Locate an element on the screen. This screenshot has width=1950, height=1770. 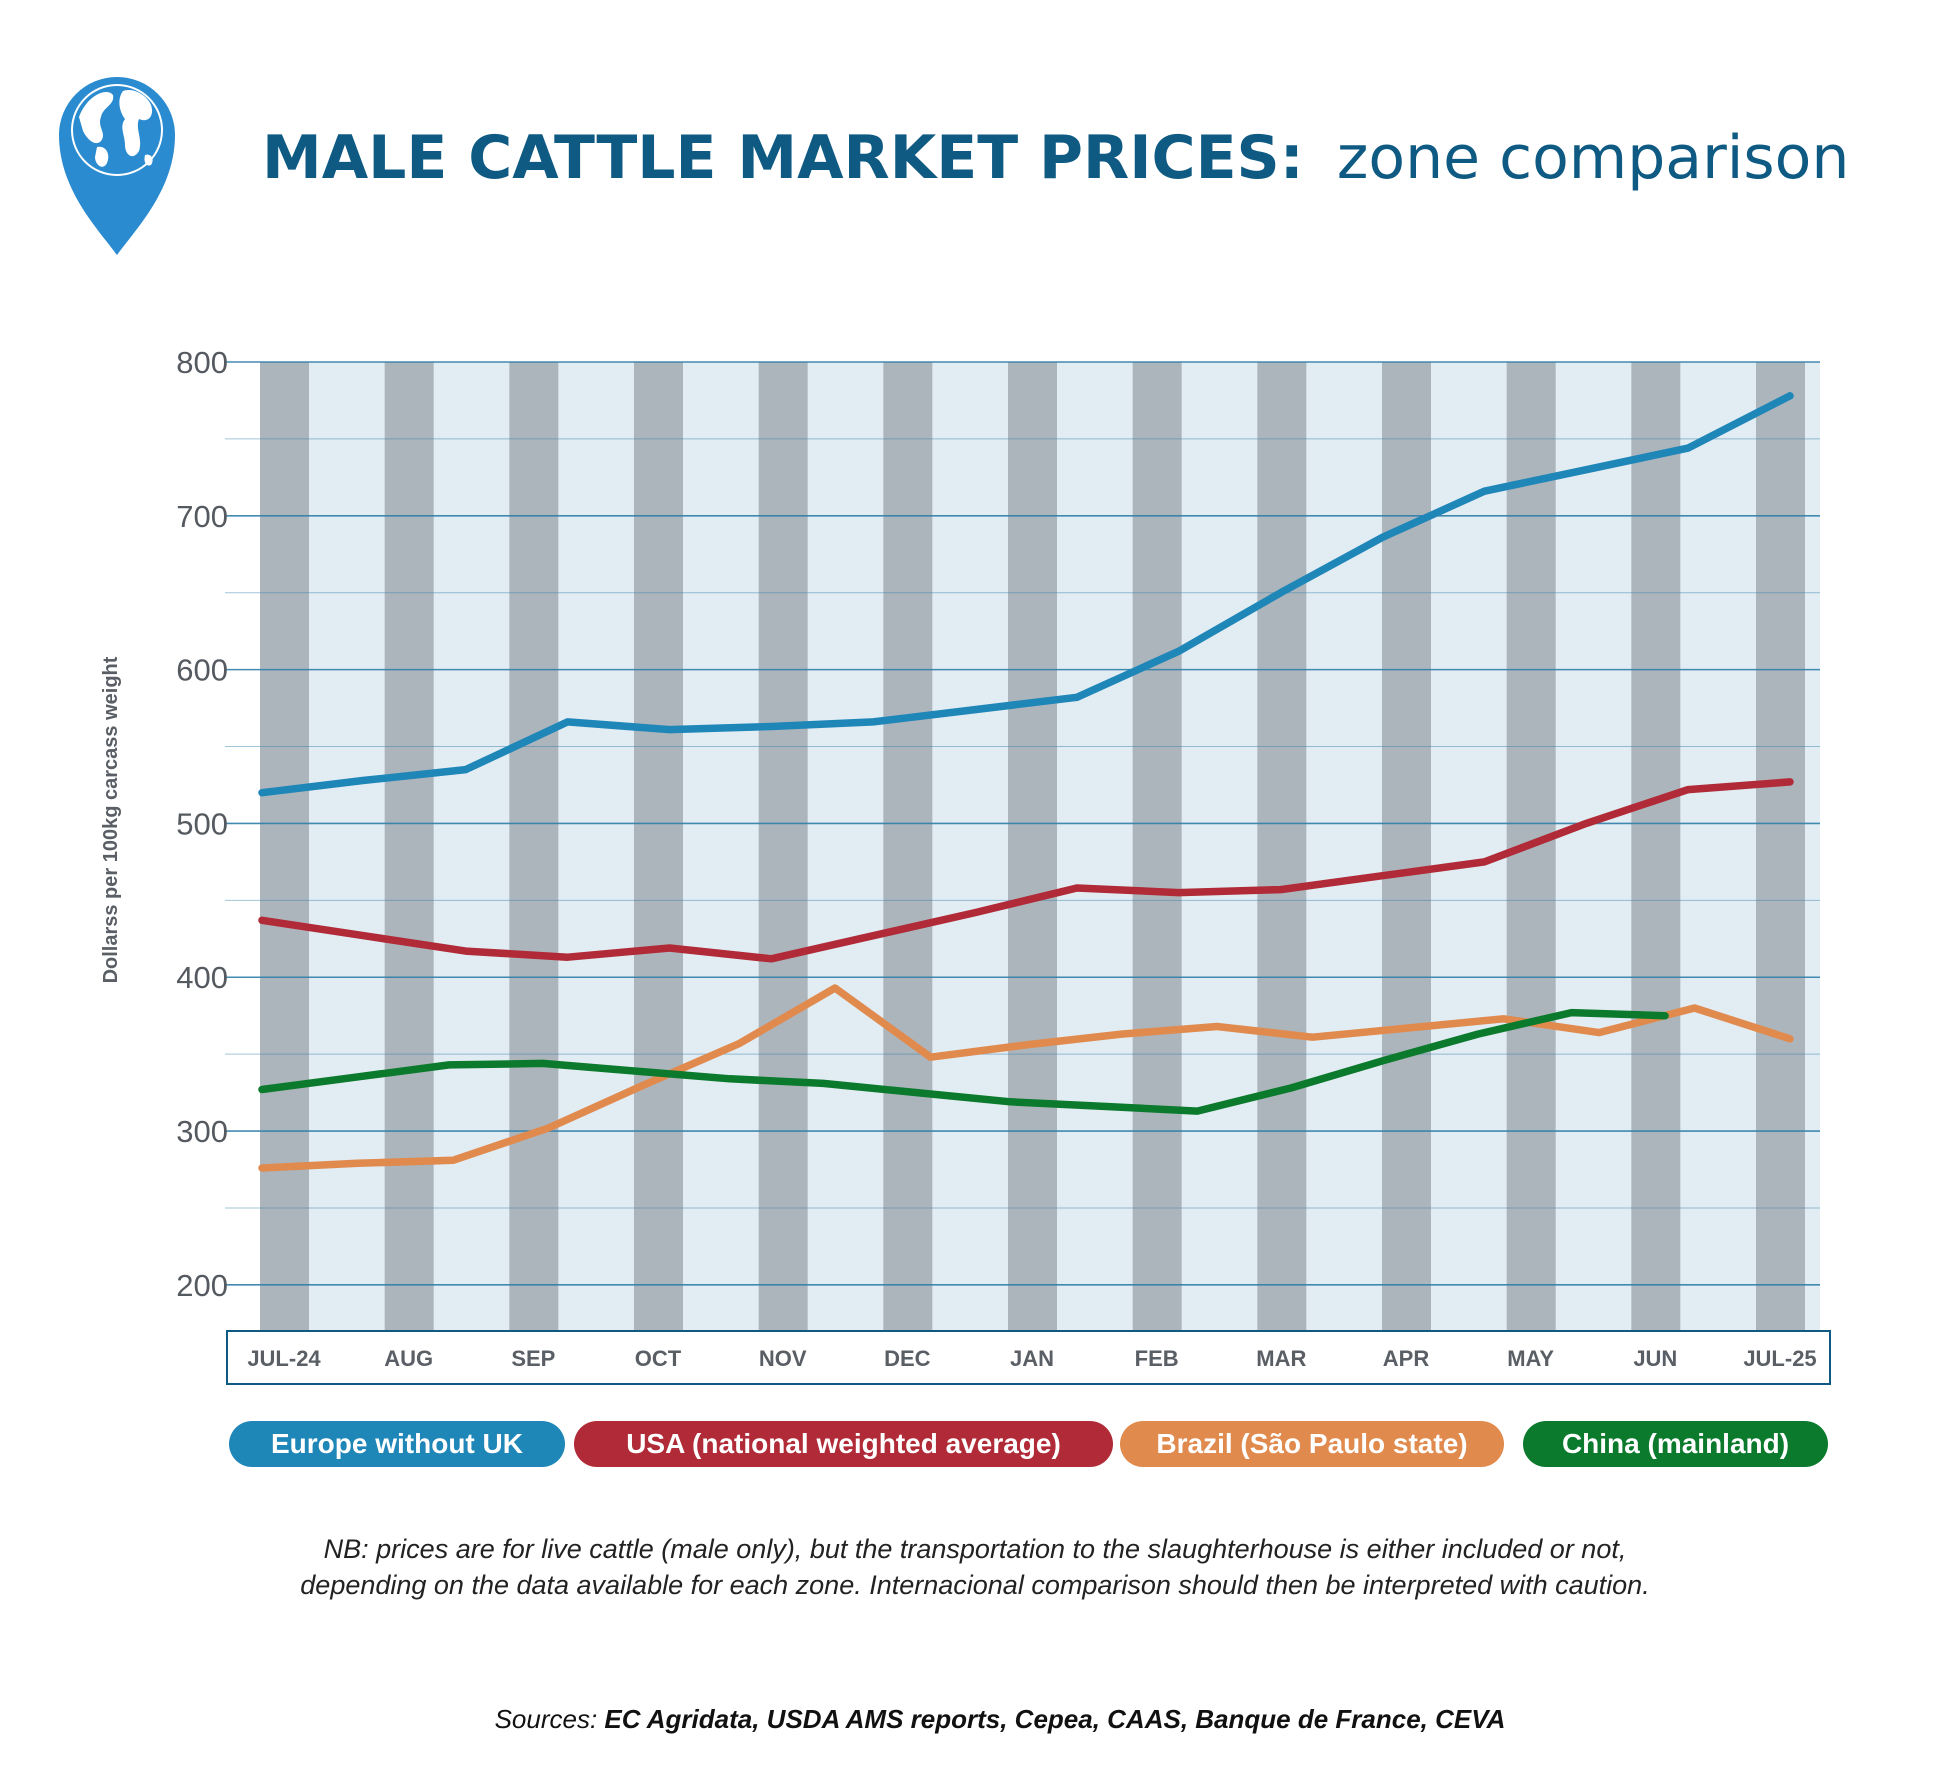
y-tick-label: 600 is located at coordinates (202, 670).